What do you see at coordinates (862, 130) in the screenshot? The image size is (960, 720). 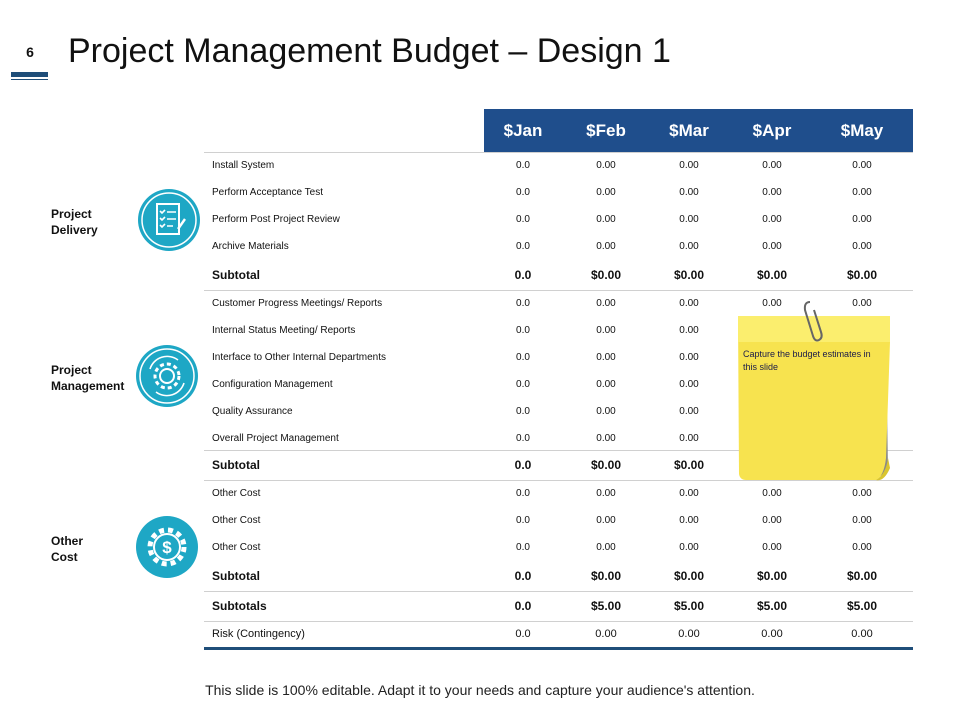 I see `month-header-may: $May` at bounding box center [862, 130].